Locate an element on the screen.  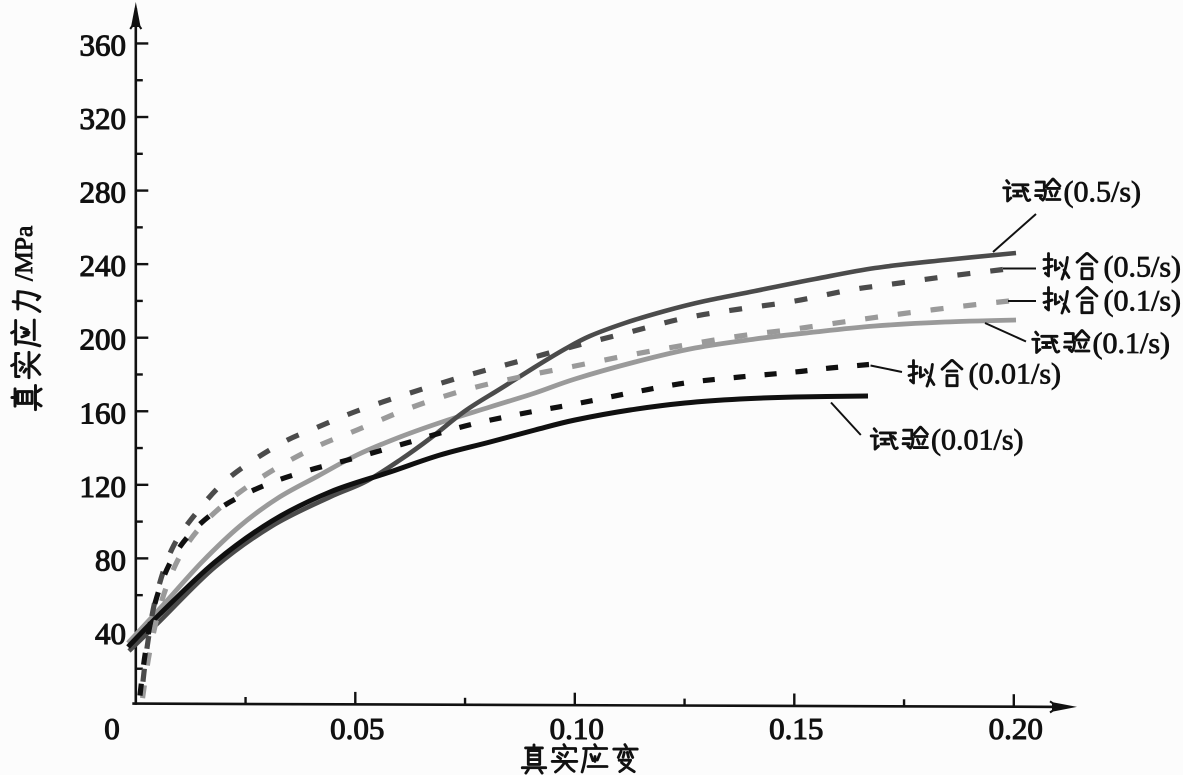
svg-text: 0 is located at coordinates (112, 728).